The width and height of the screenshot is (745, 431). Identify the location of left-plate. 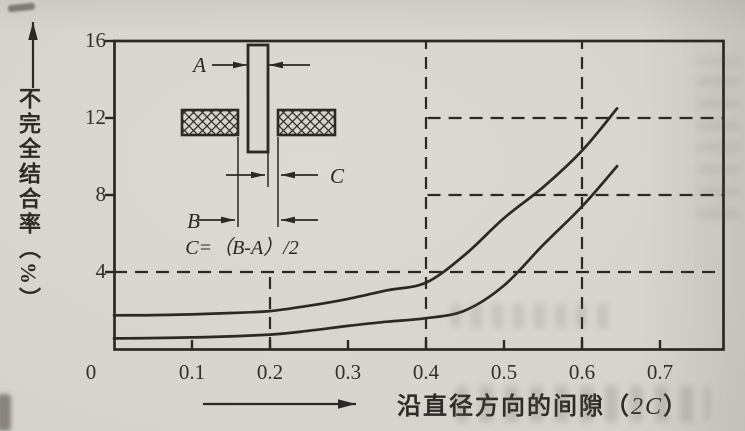
(210, 122).